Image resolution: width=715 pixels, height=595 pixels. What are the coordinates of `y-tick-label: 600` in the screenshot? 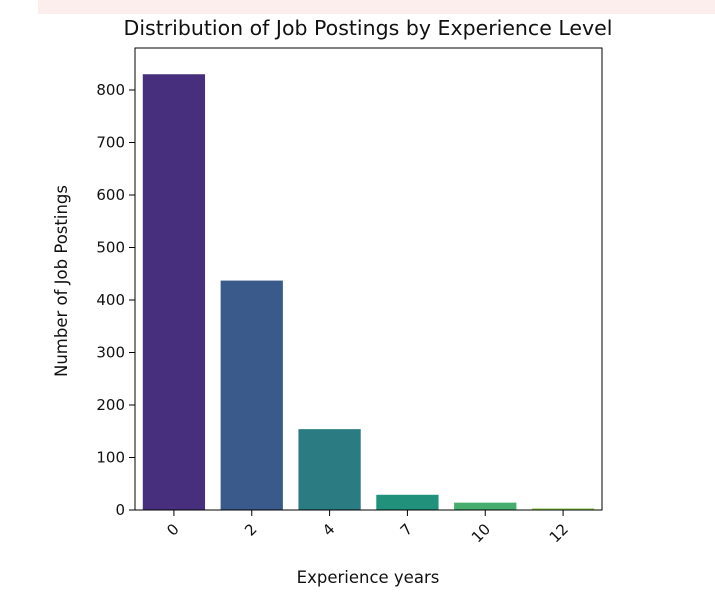 It's located at (110, 195).